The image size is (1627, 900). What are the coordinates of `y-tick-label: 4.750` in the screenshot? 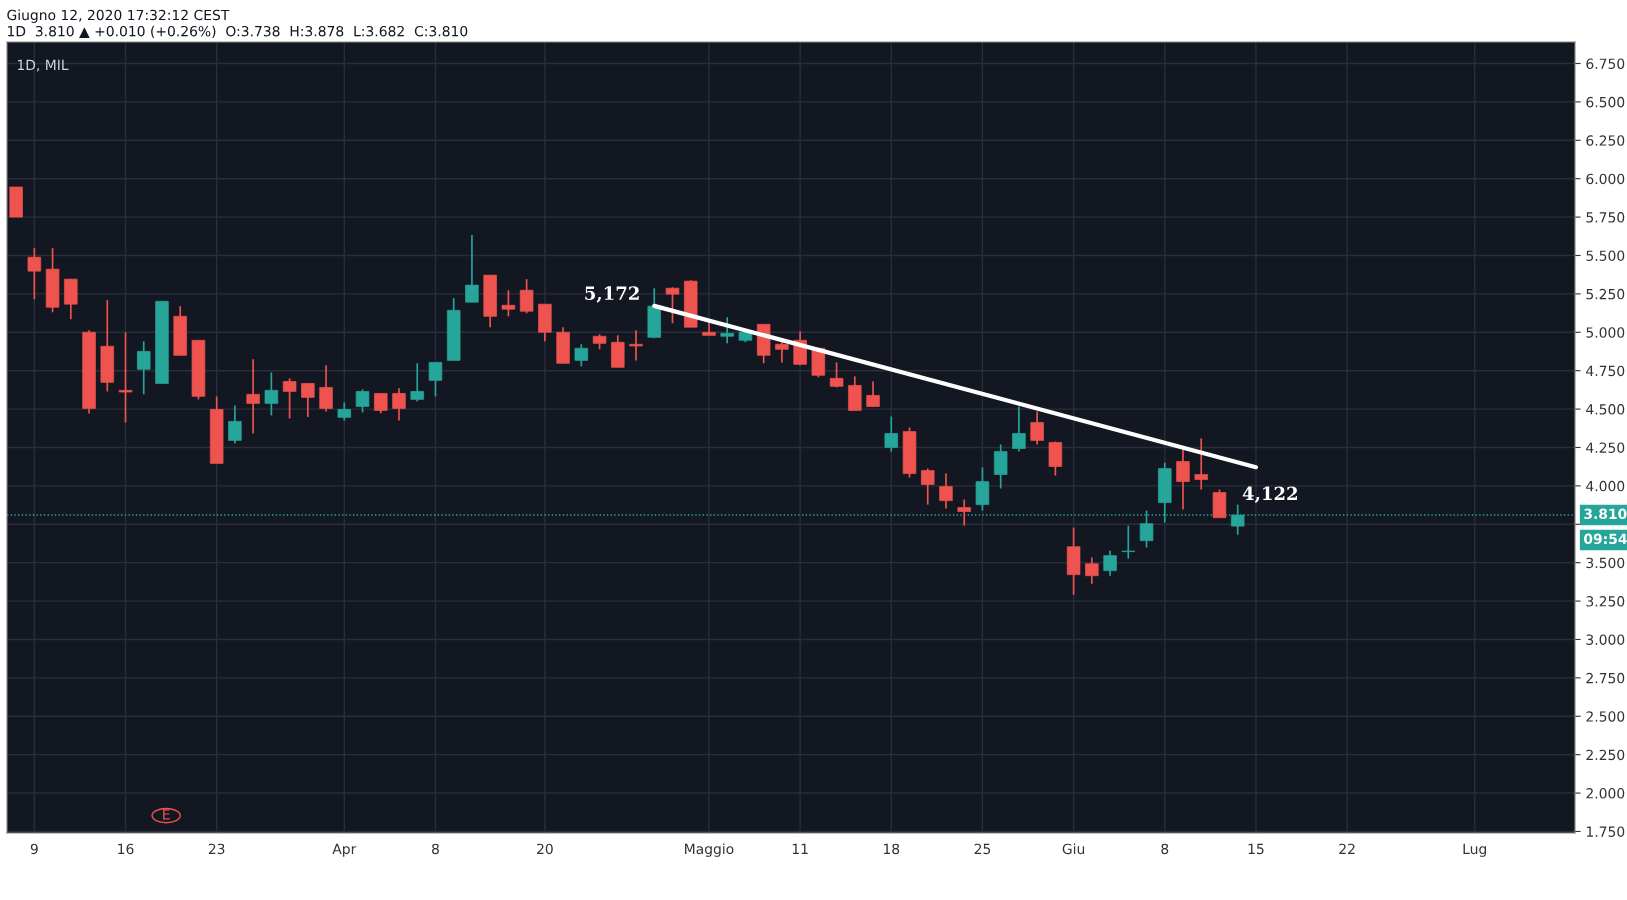 It's located at (1605, 371).